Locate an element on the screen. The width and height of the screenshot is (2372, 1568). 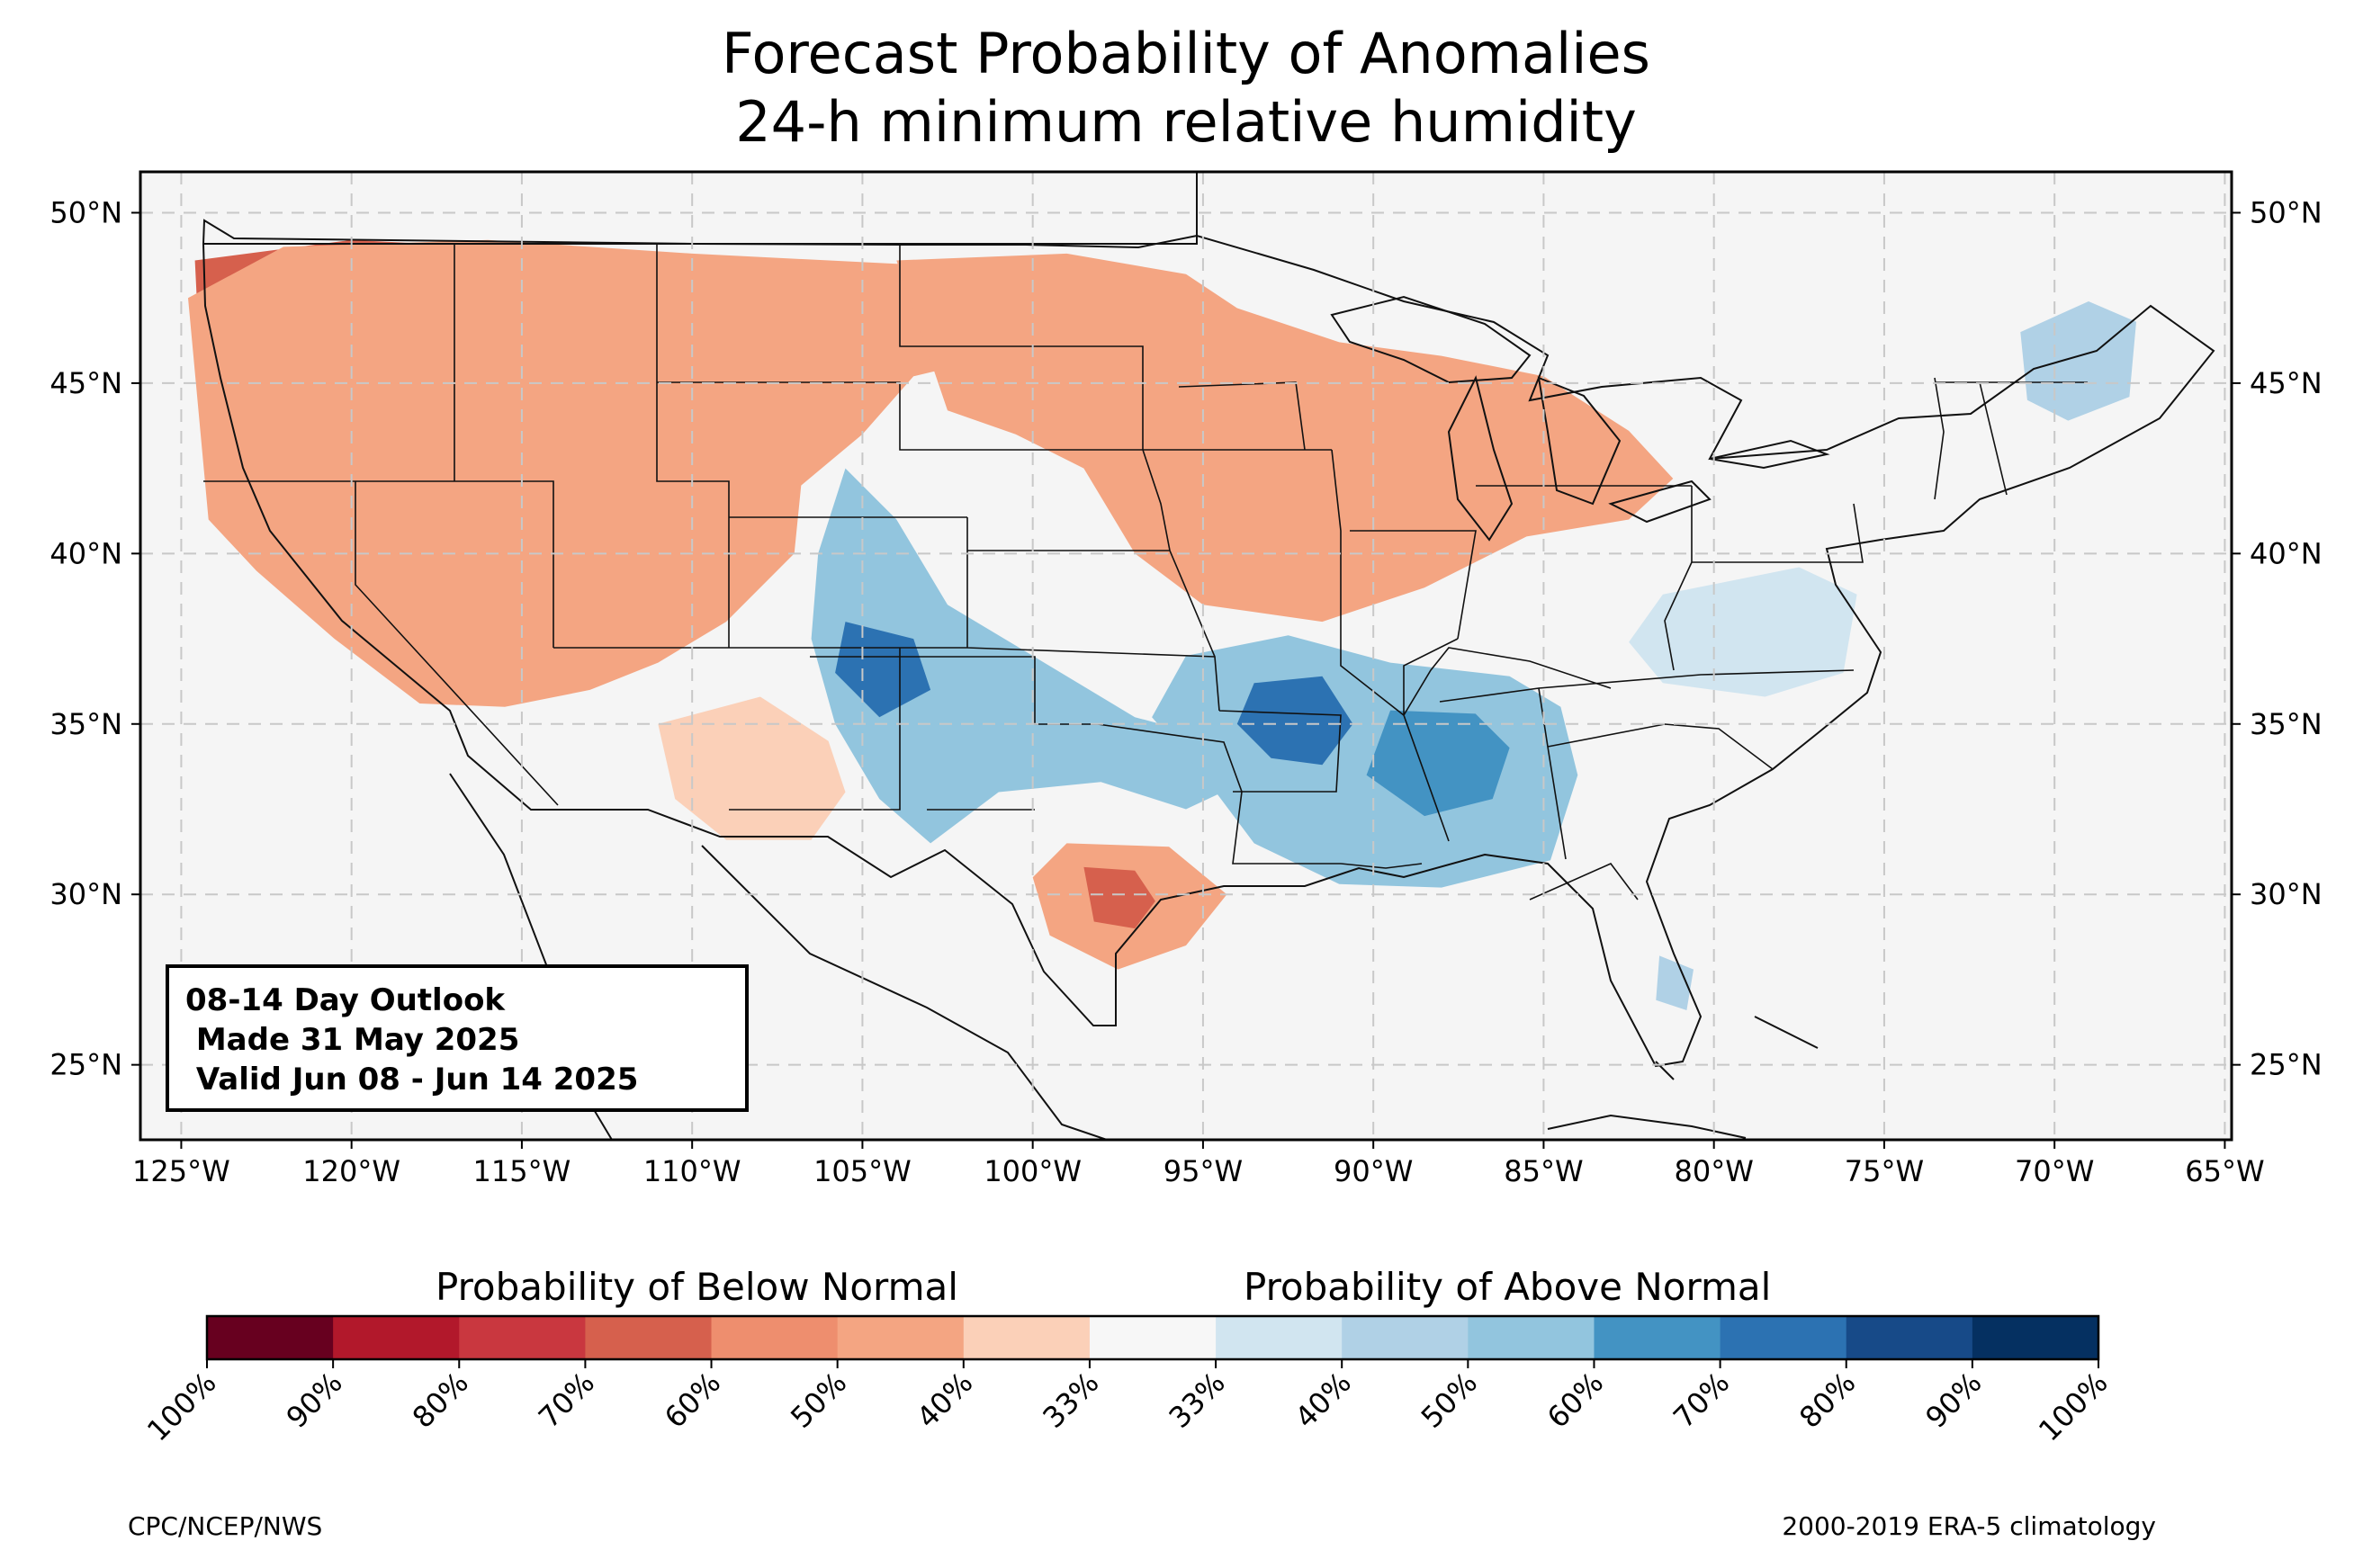
source-credit: CPC/NCEP/NWS is located at coordinates (225, 1526).